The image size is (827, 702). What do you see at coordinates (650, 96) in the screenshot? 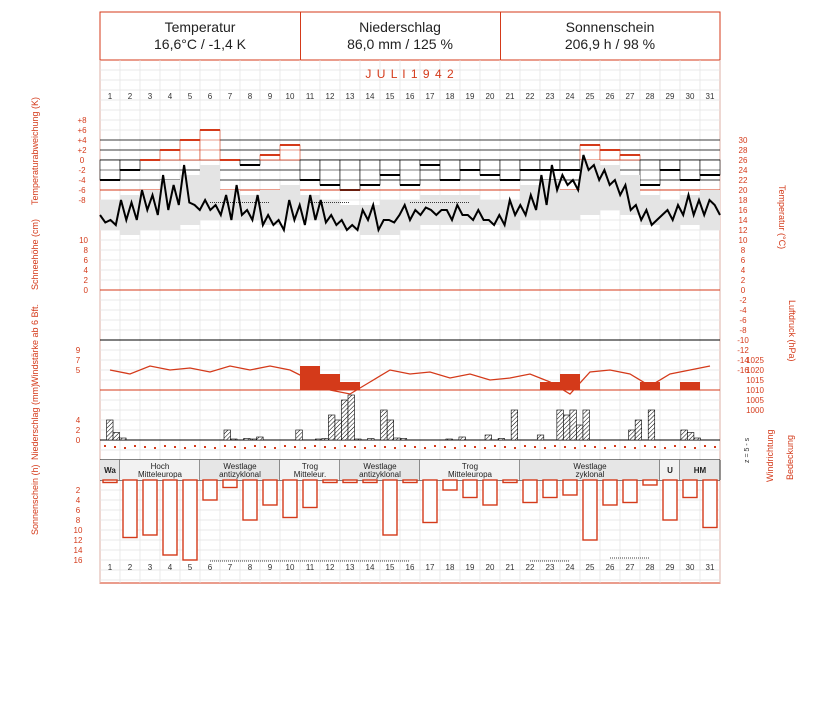
I see `day-label-top: 28` at bounding box center [650, 96].